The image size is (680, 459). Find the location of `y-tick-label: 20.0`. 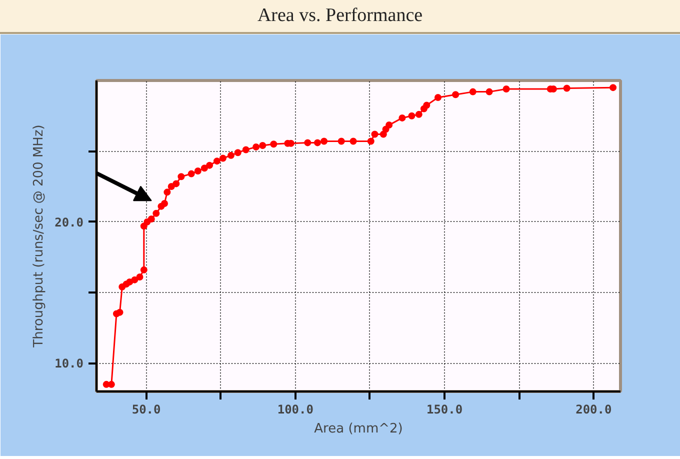

y-tick-label: 20.0 is located at coordinates (69, 222).